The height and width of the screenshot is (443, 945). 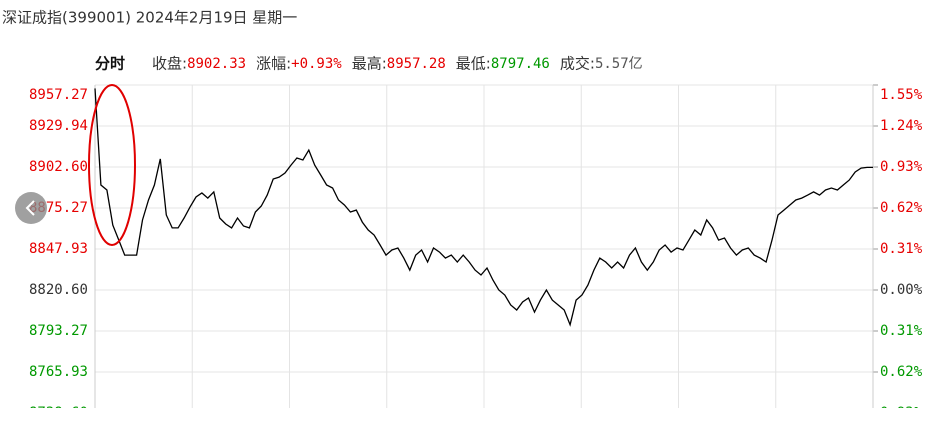 I want to click on nav-arrow, so click(x=30, y=208).